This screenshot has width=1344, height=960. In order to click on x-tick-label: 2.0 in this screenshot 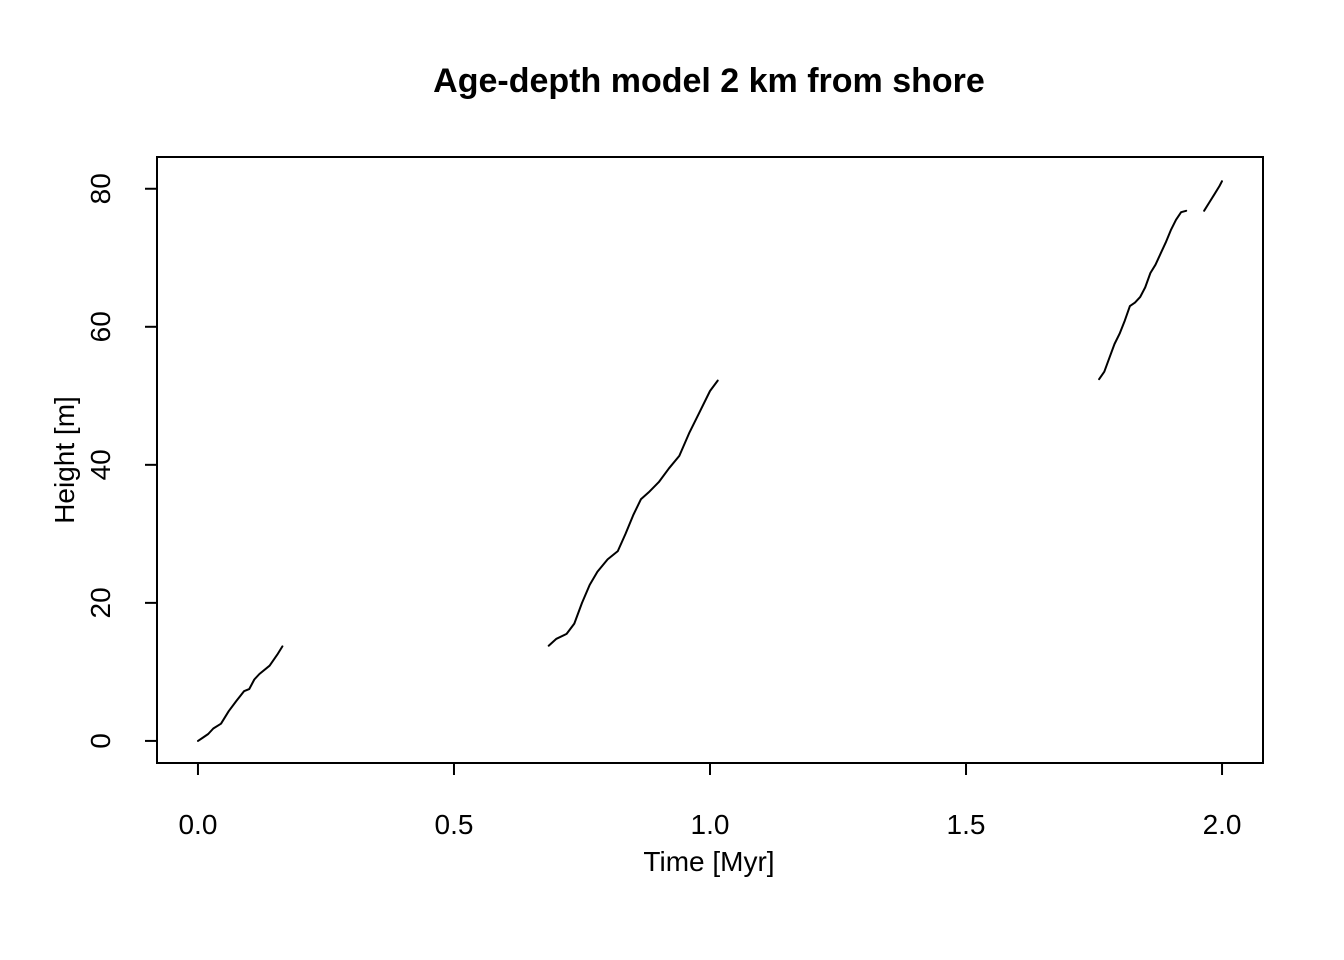, I will do `click(1222, 824)`.